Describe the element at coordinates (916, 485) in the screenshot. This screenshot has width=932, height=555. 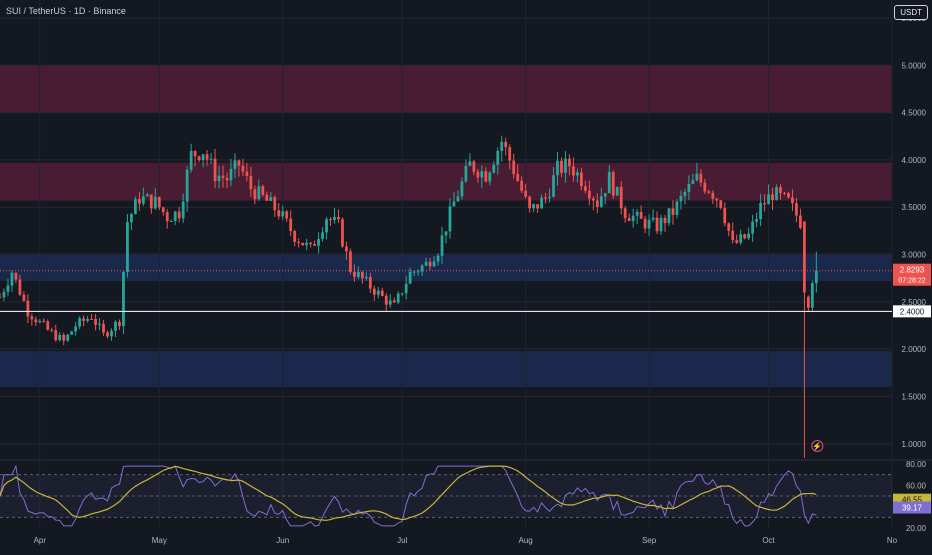
I see `rsi-y-tick-label: 60.00` at that location.